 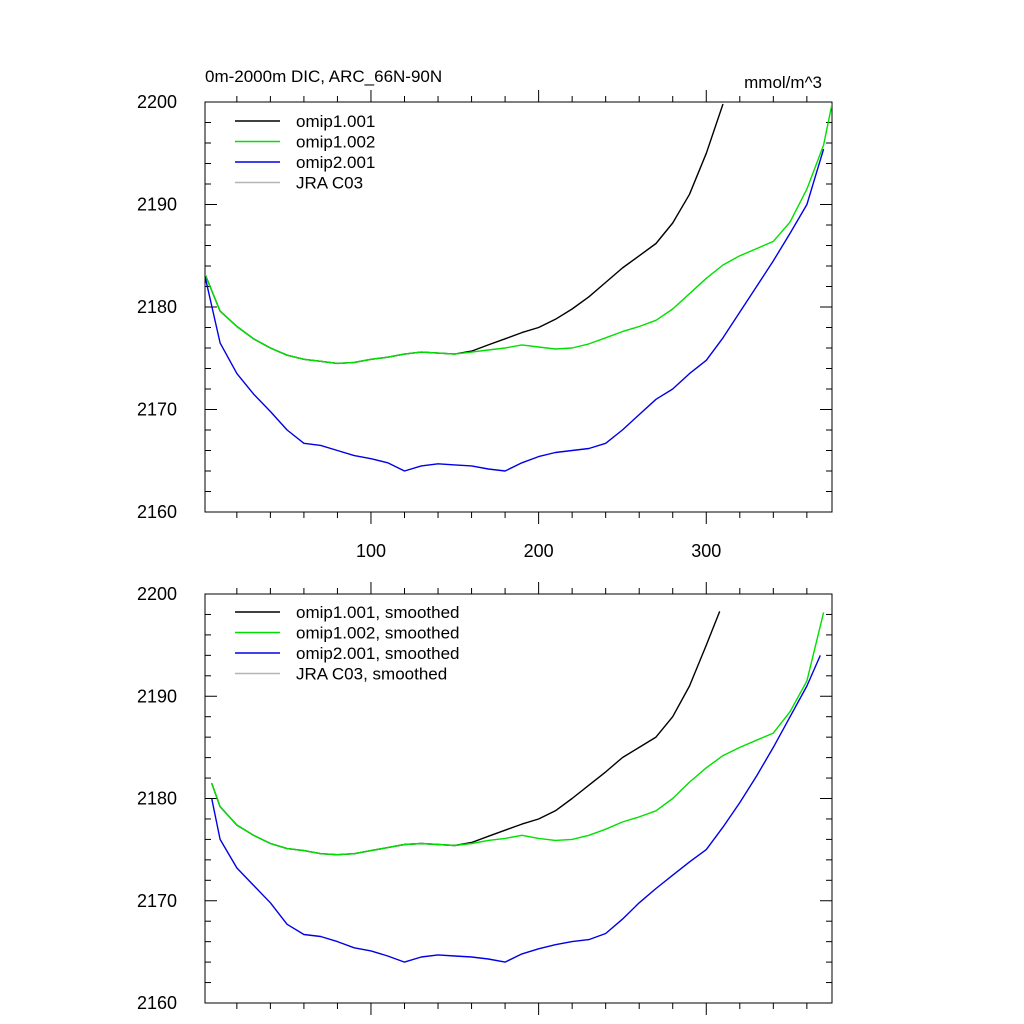 I want to click on x-tick-label: 200, so click(x=539, y=551).